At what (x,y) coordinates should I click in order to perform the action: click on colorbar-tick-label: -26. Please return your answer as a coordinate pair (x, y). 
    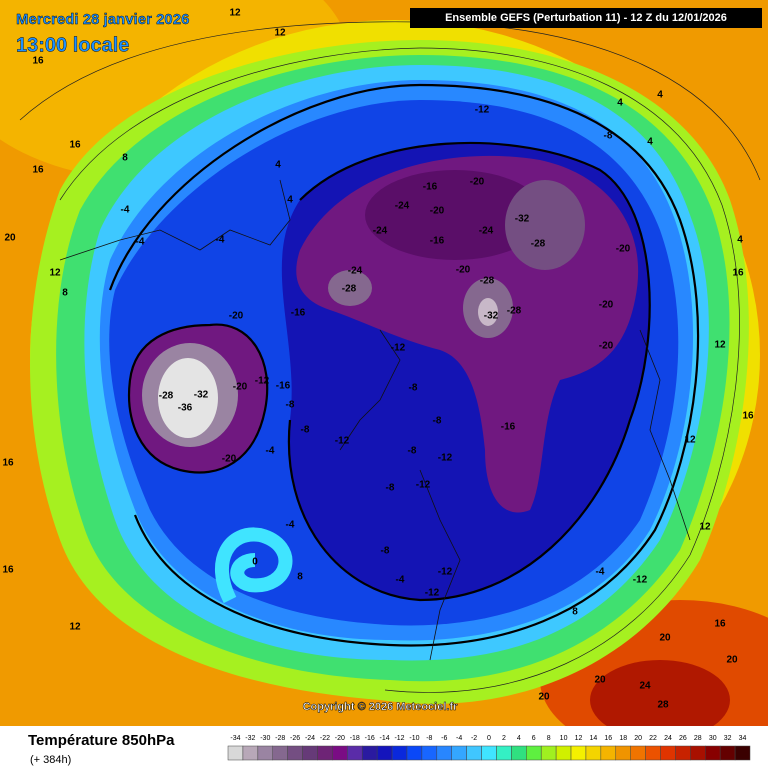
    Looking at the image, I should click on (295, 738).